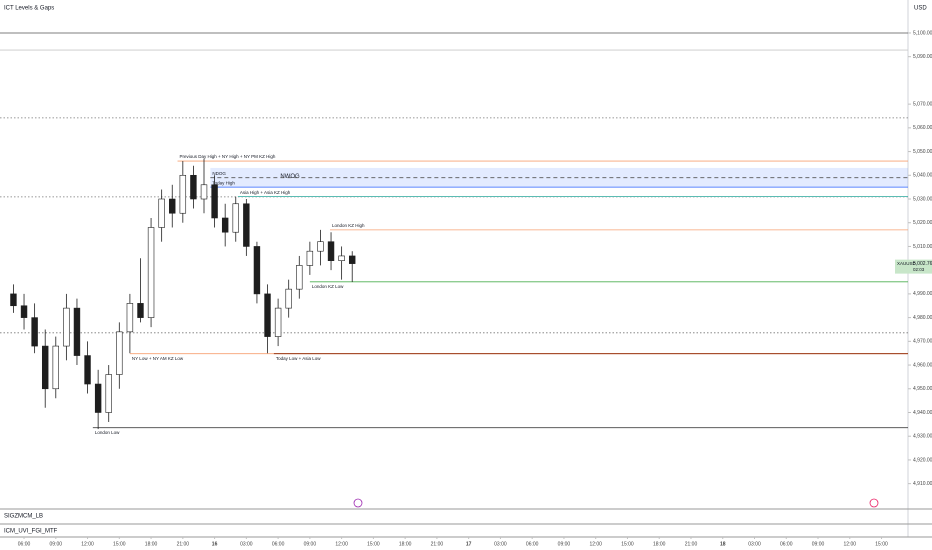 Image resolution: width=932 pixels, height=550 pixels. What do you see at coordinates (922, 413) in the screenshot?
I see `y-tick-label: 4,940.00` at bounding box center [922, 413].